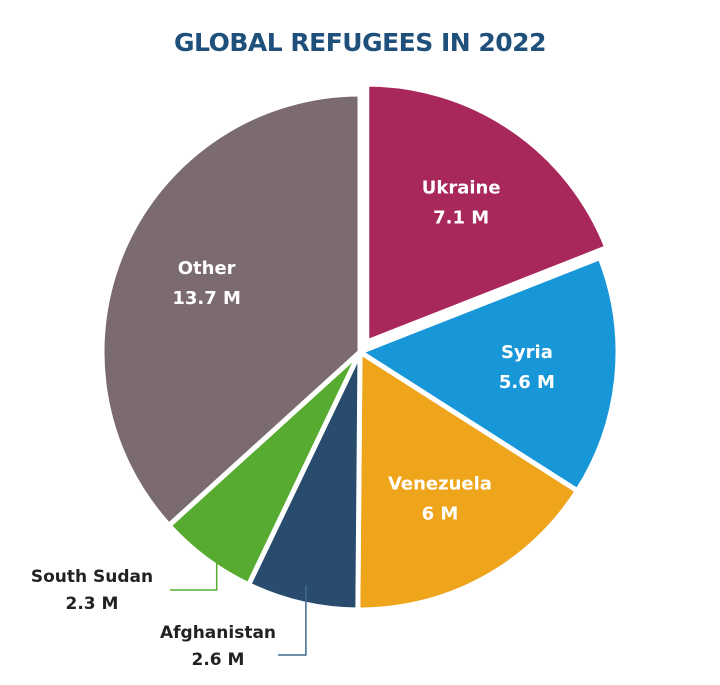  I want to click on slice-label: Afghanistan, so click(218, 633).